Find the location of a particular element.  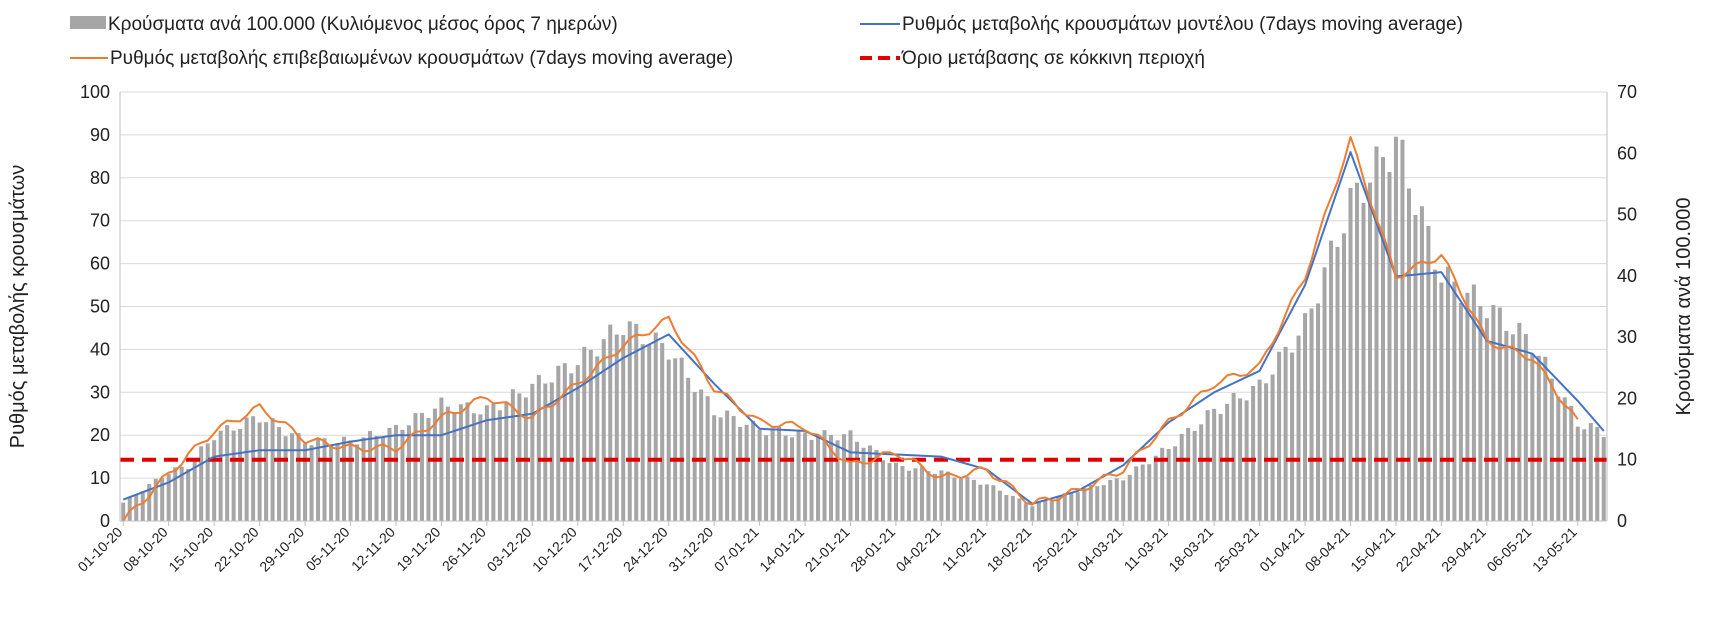

x-tick-label: 04-02-21 is located at coordinates (918, 549).